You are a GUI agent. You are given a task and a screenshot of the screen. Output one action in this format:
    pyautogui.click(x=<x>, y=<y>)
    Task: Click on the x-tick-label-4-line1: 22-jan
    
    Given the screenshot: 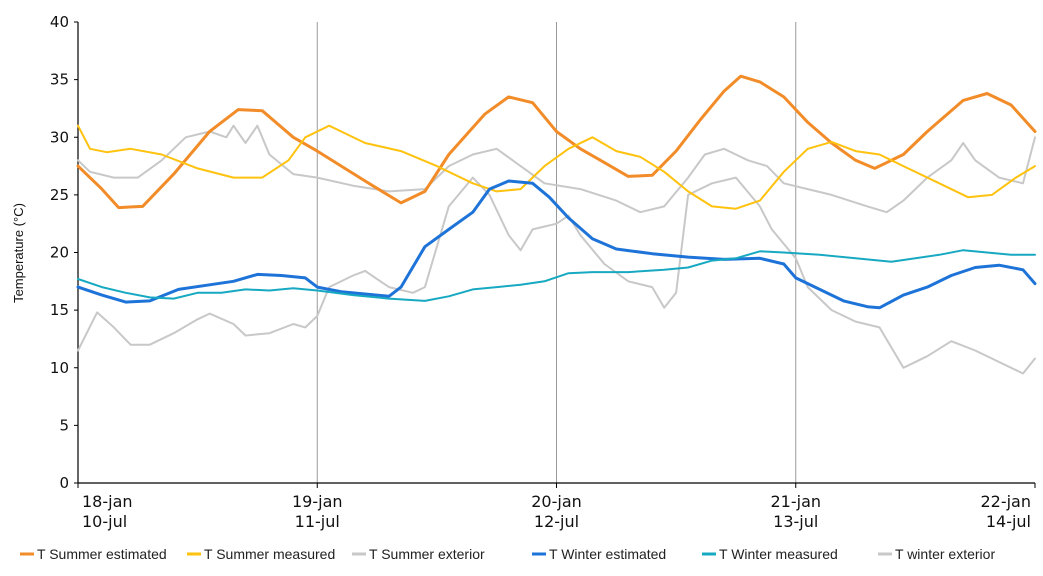 What is the action you would take?
    pyautogui.click(x=1005, y=501)
    